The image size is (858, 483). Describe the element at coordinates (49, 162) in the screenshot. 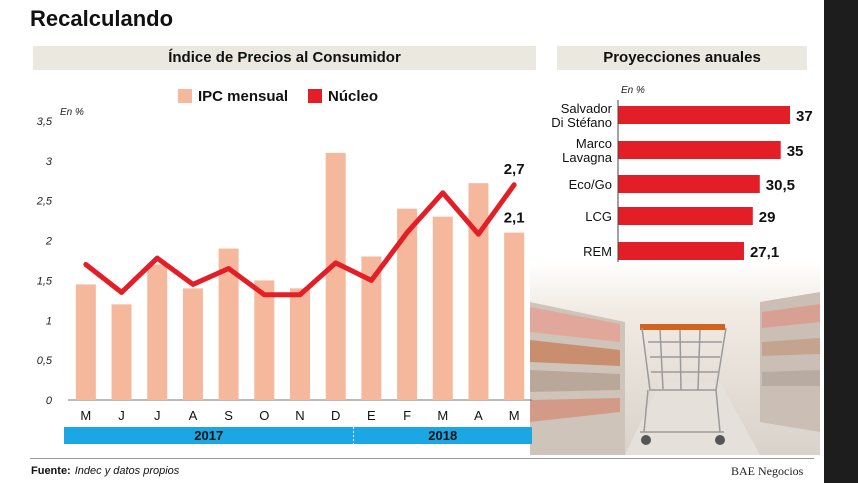

I see `y-tick-label: 3` at that location.